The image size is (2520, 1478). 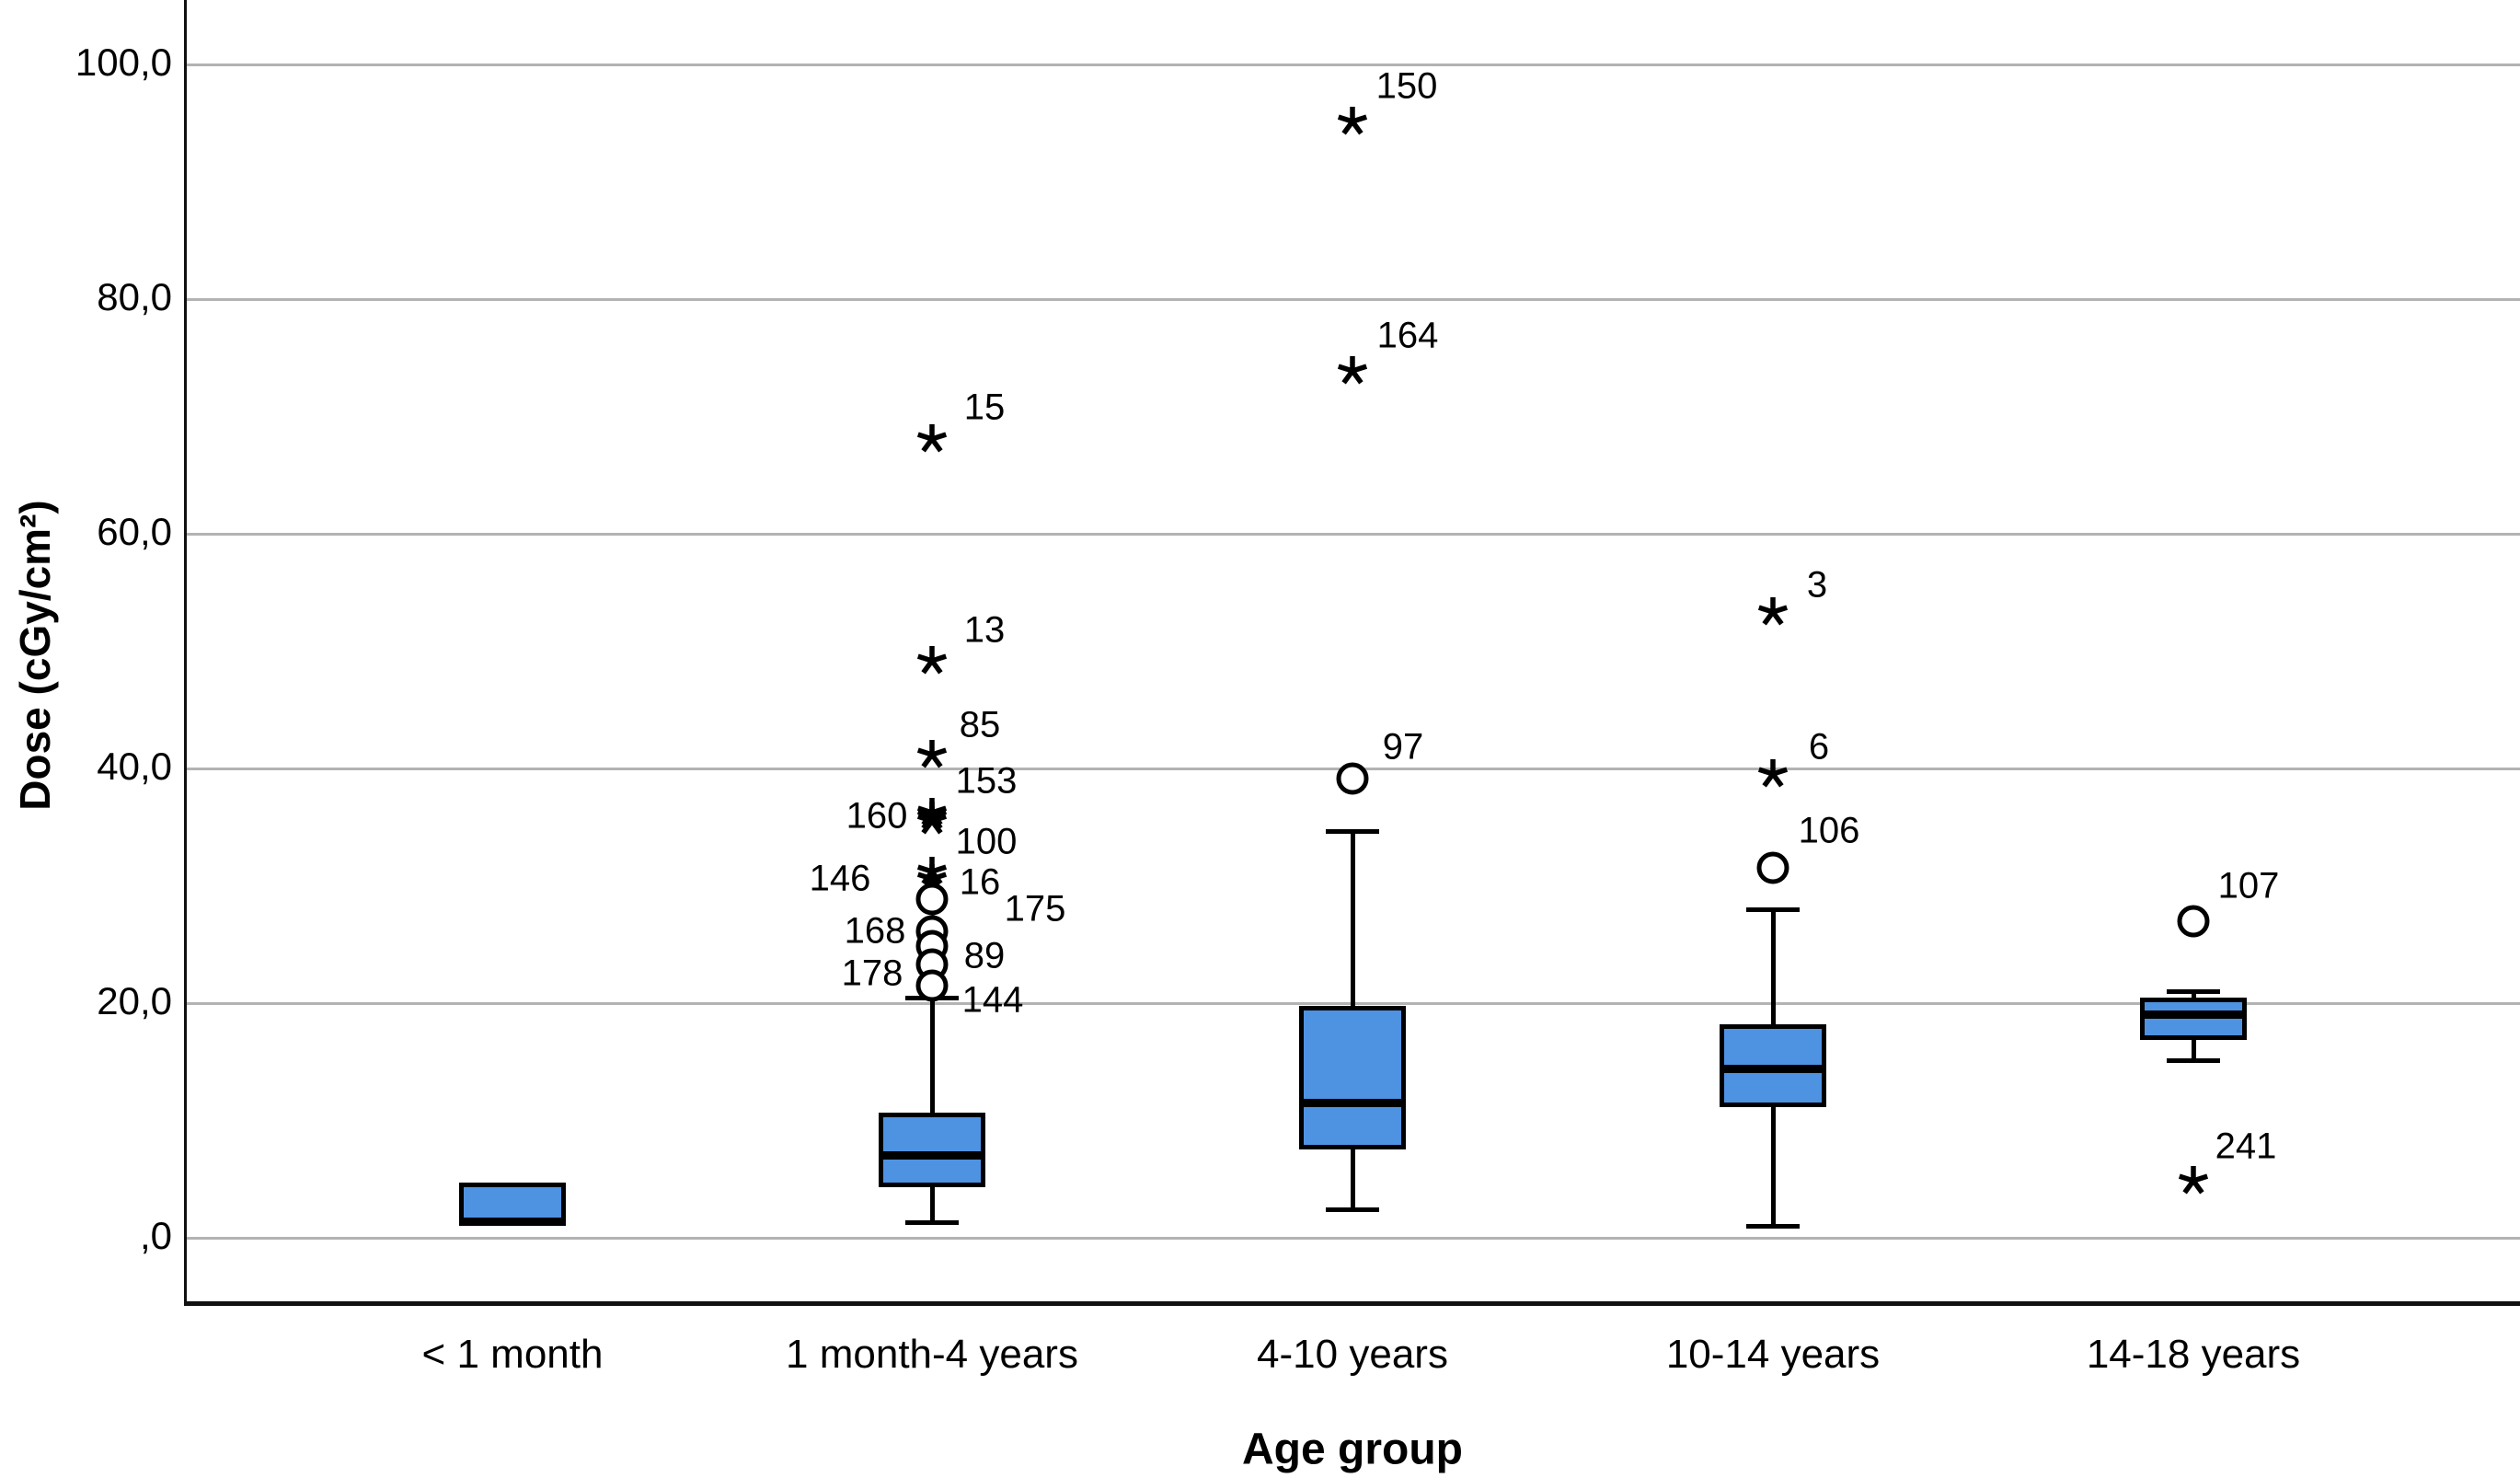 What do you see at coordinates (932, 1355) in the screenshot?
I see `x-category-label: 1 month-4 years` at bounding box center [932, 1355].